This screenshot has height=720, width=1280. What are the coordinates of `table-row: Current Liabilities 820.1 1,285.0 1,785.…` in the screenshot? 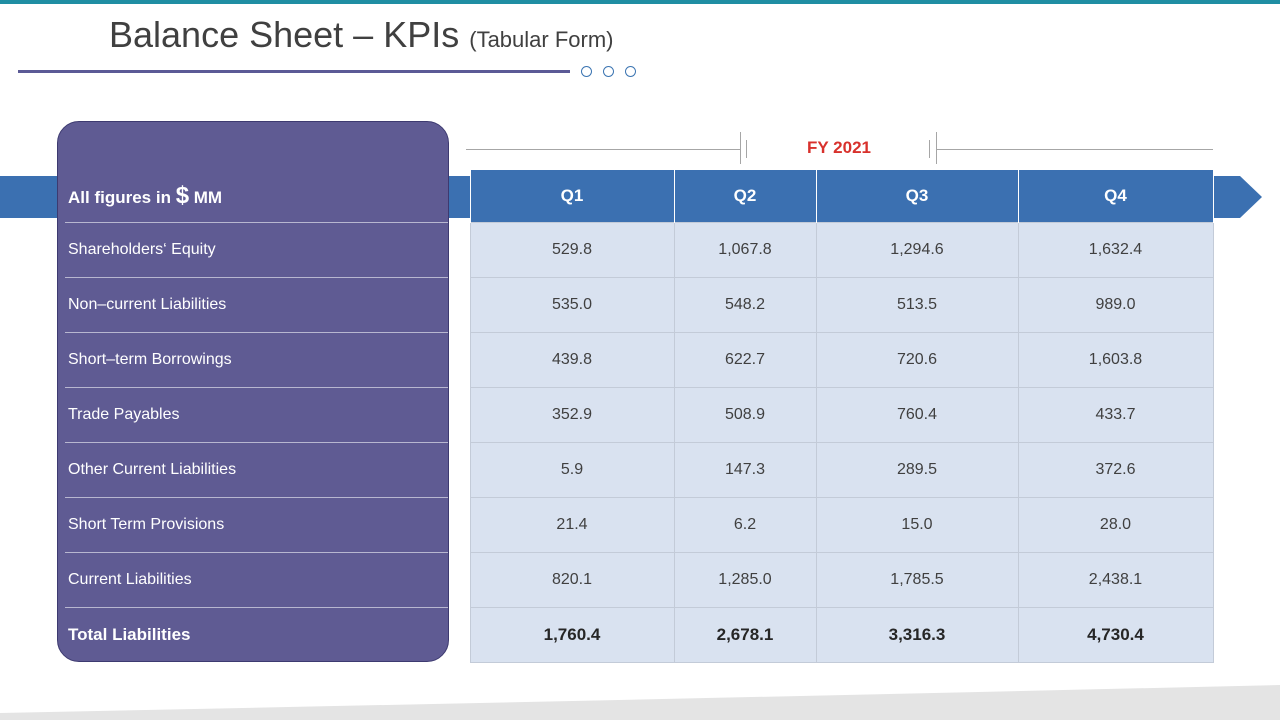 It's located at (639, 579).